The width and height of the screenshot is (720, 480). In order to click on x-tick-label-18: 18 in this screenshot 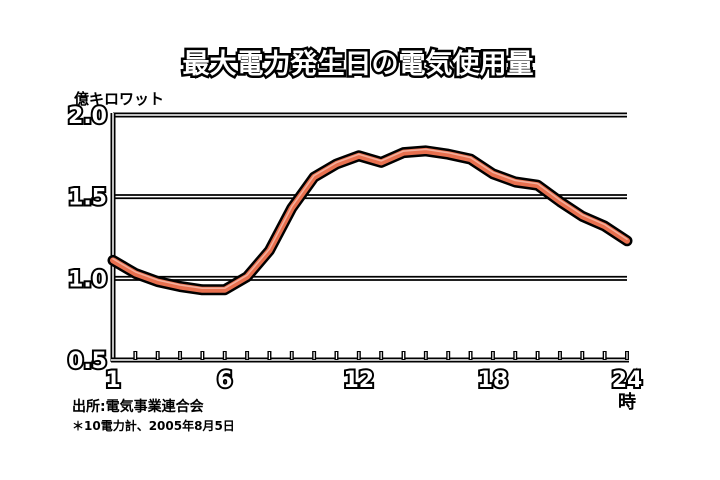, I will do `click(493, 380)`.